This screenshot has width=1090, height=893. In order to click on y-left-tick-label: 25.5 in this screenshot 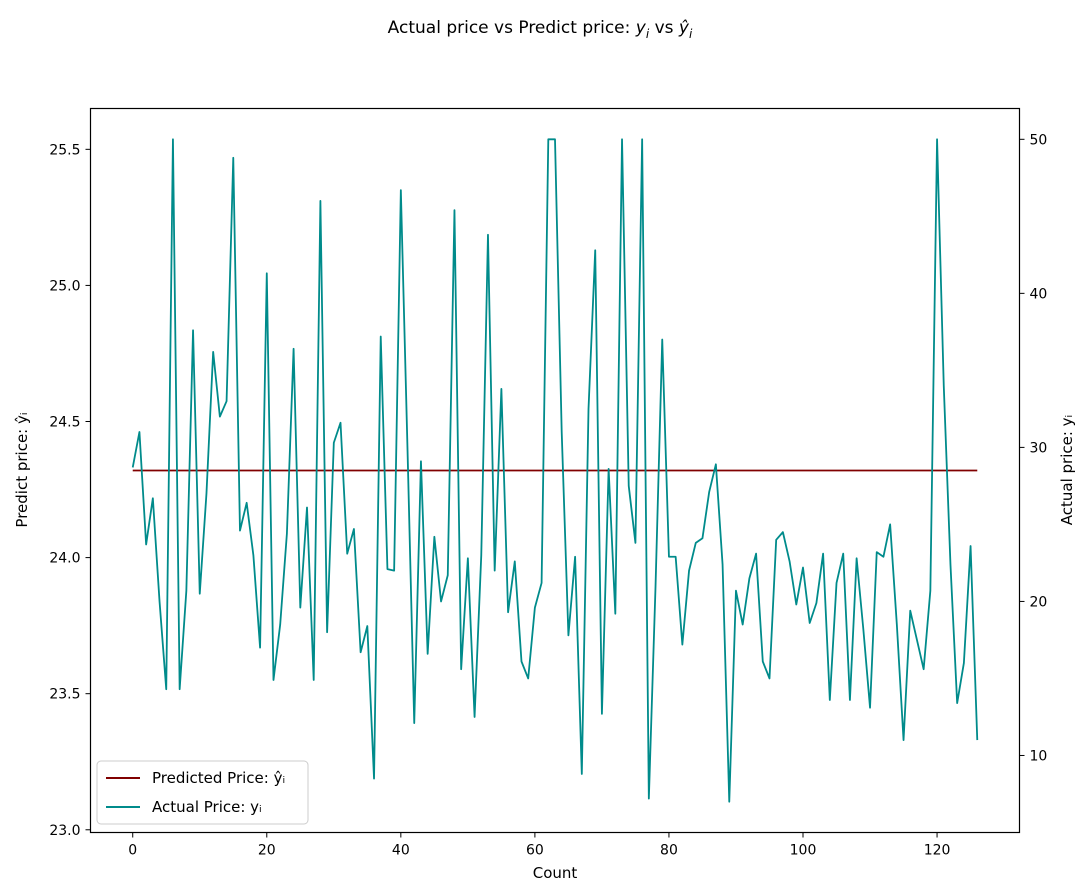, I will do `click(64, 150)`.